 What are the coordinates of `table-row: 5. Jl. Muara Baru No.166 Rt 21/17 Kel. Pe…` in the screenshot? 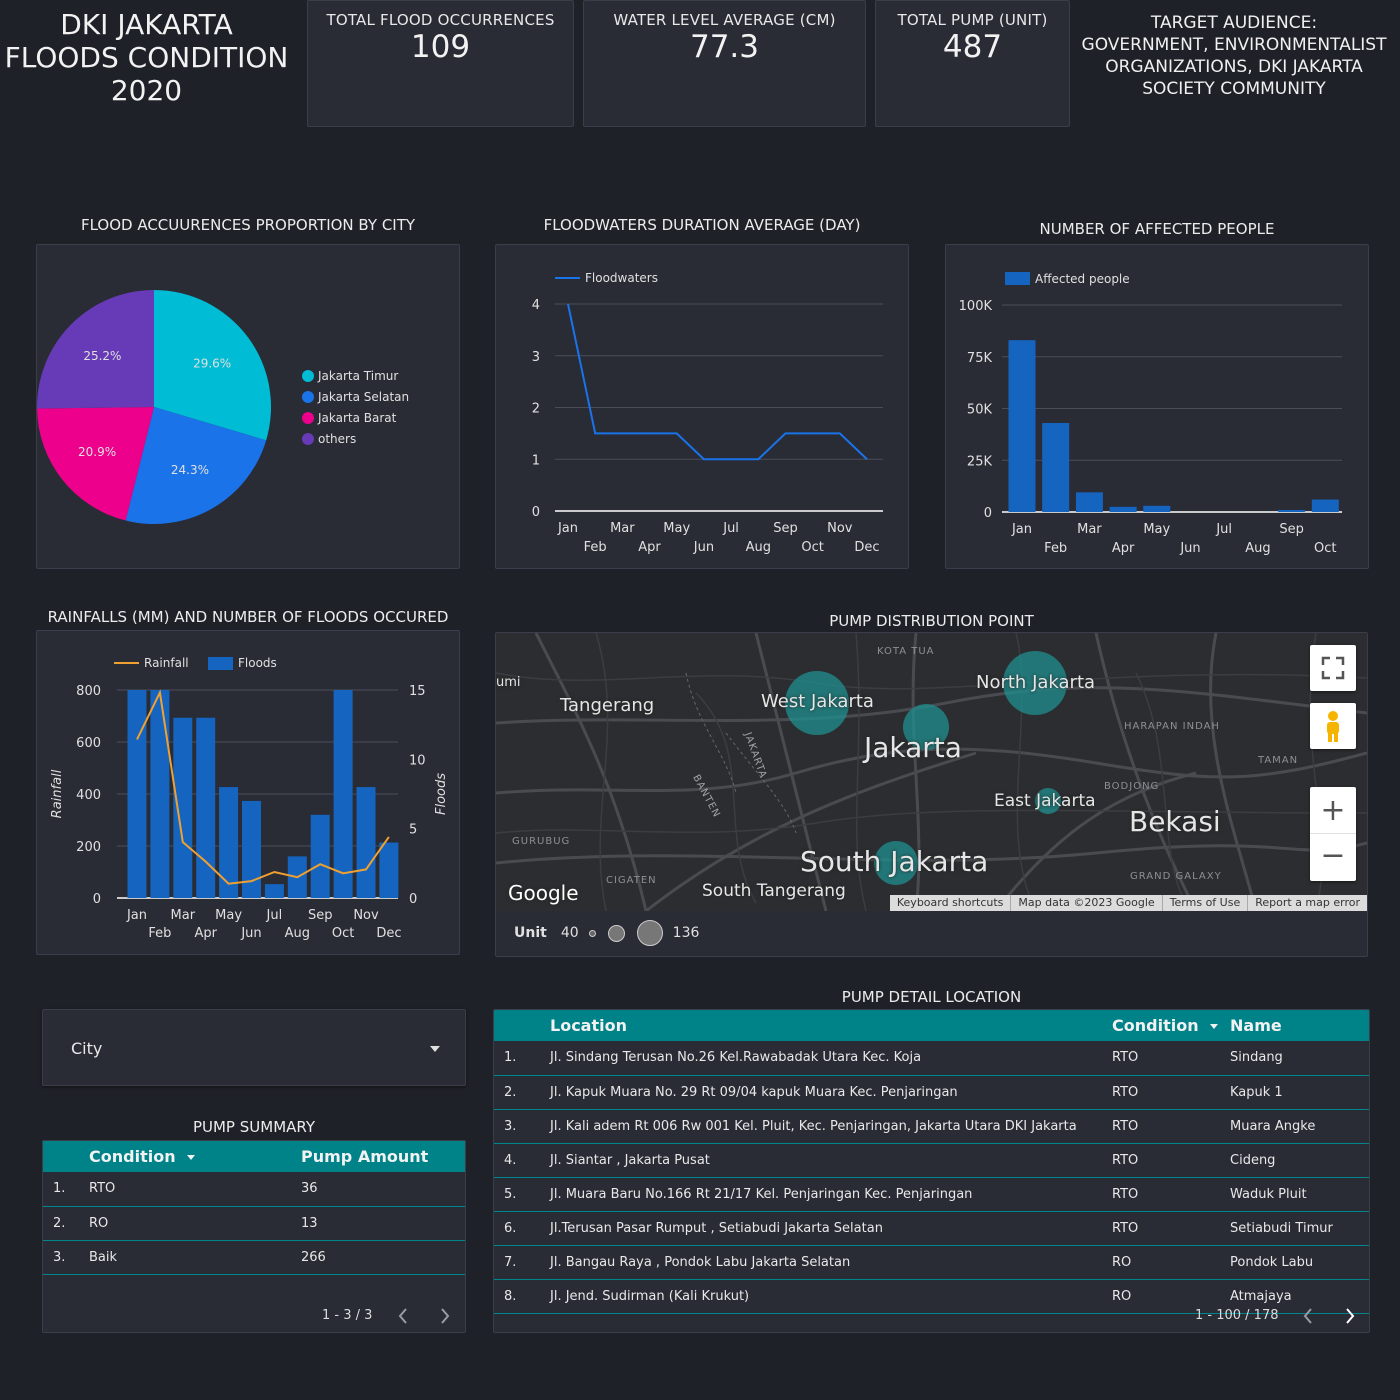 It's located at (931, 1194).